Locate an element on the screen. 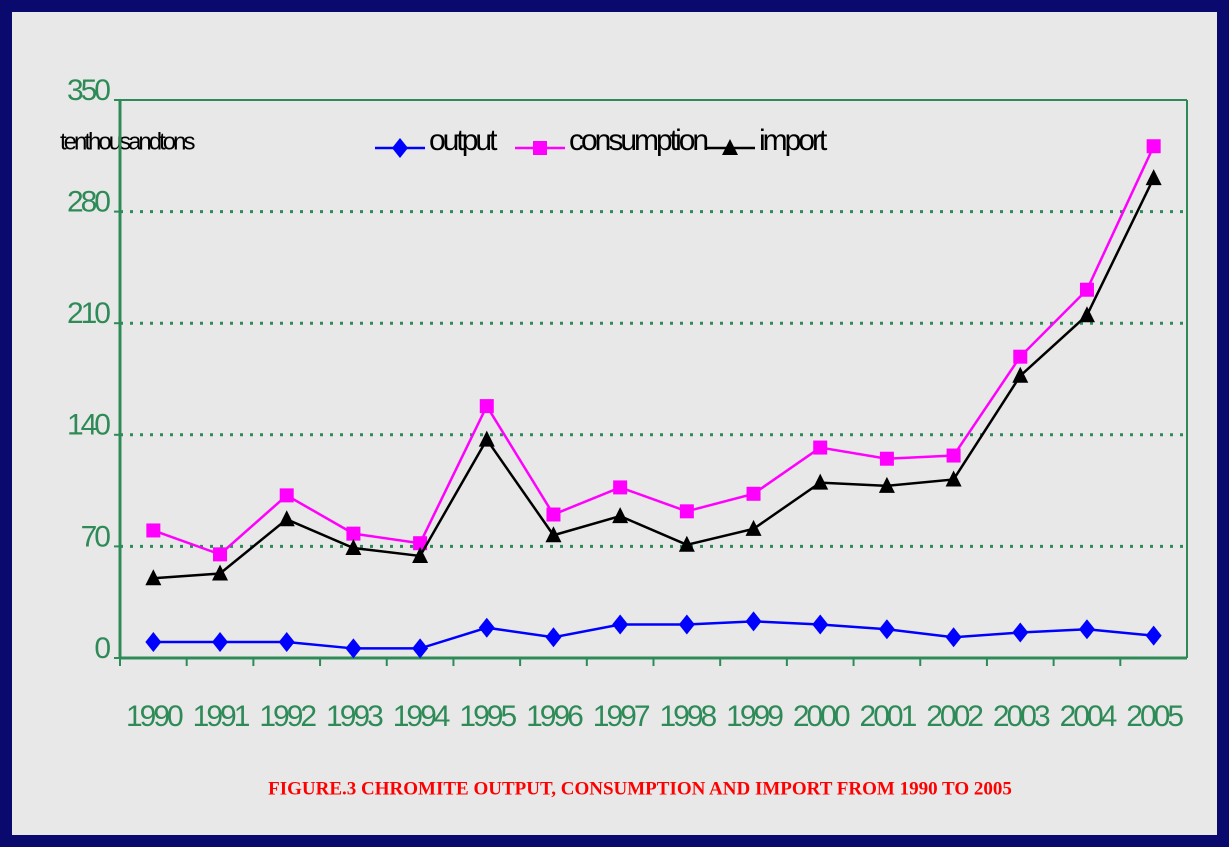  x-tick-label: 2002 is located at coordinates (954, 716).